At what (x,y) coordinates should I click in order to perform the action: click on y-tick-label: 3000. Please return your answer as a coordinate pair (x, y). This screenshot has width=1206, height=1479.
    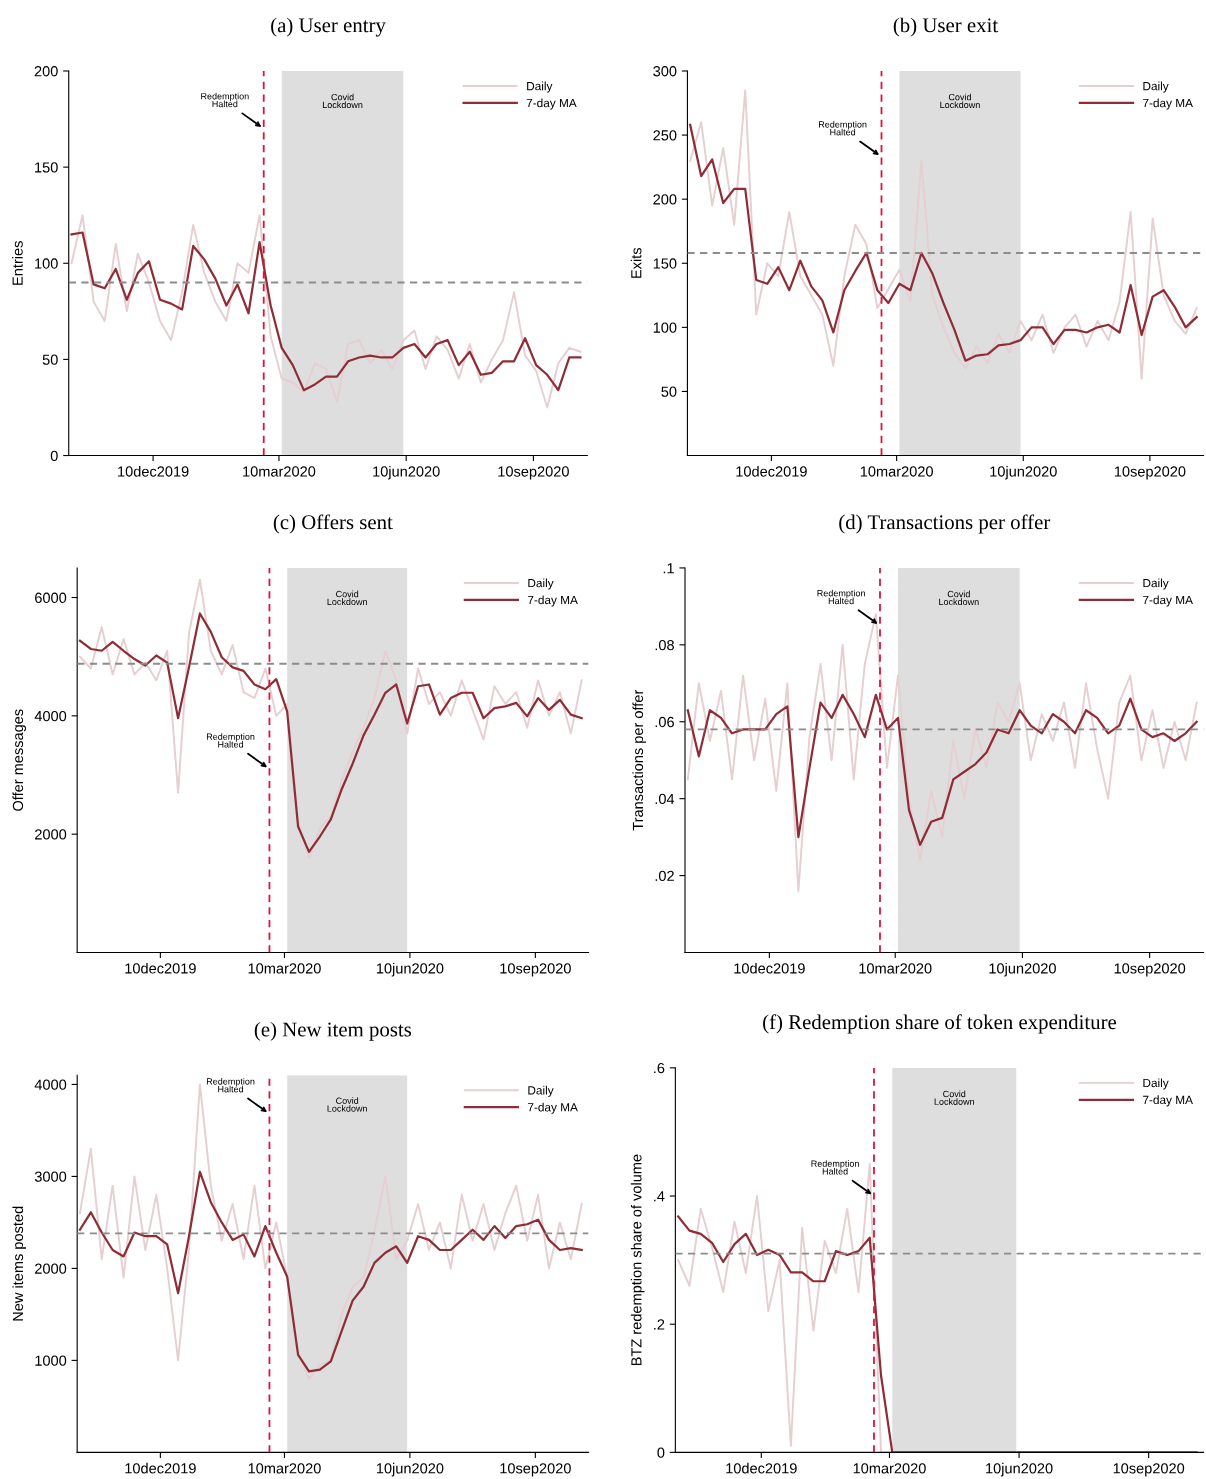
    Looking at the image, I should click on (50, 1176).